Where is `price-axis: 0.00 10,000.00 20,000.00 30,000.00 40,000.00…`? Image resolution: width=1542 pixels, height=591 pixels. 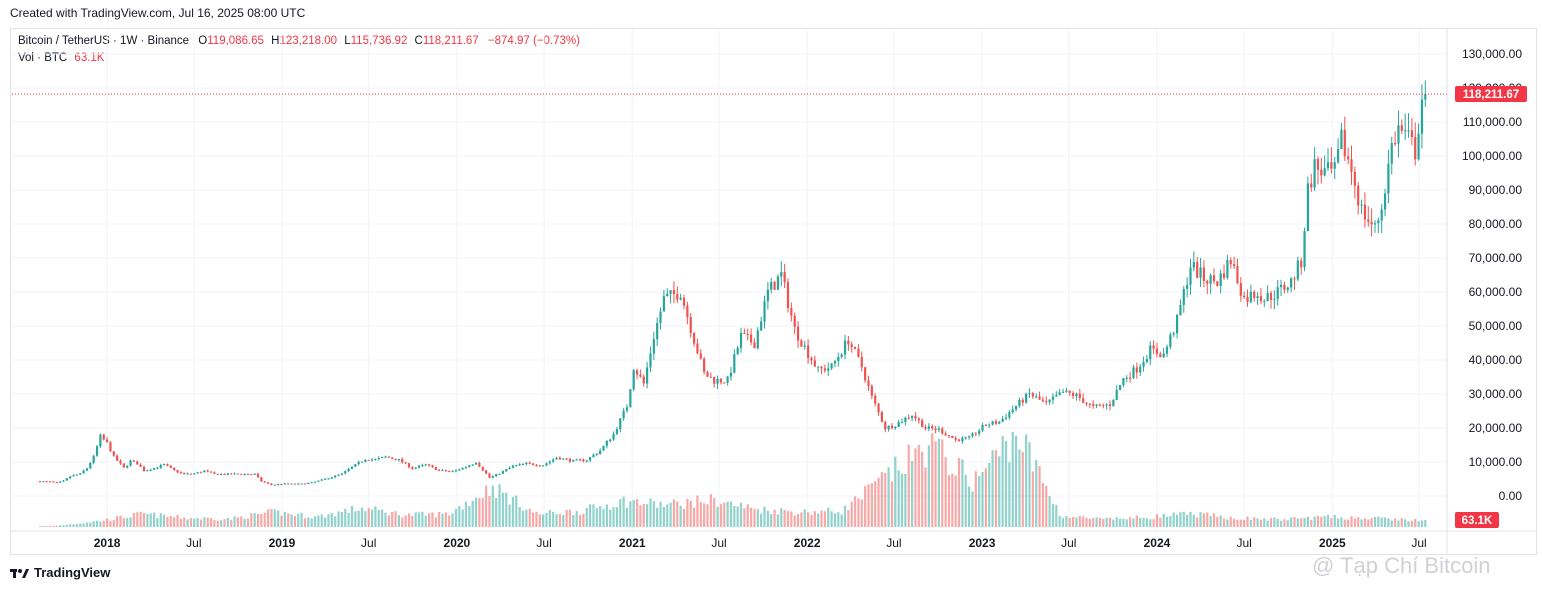 price-axis: 0.00 10,000.00 20,000.00 30,000.00 40,000.00… is located at coordinates (1492, 275).